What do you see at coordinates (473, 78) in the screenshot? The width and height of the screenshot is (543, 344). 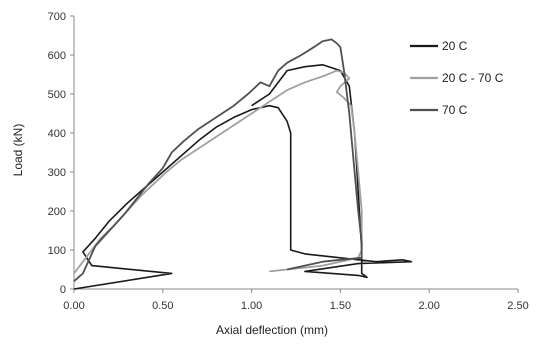 I see `legend-label-2: 20 C - 70 C` at bounding box center [473, 78].